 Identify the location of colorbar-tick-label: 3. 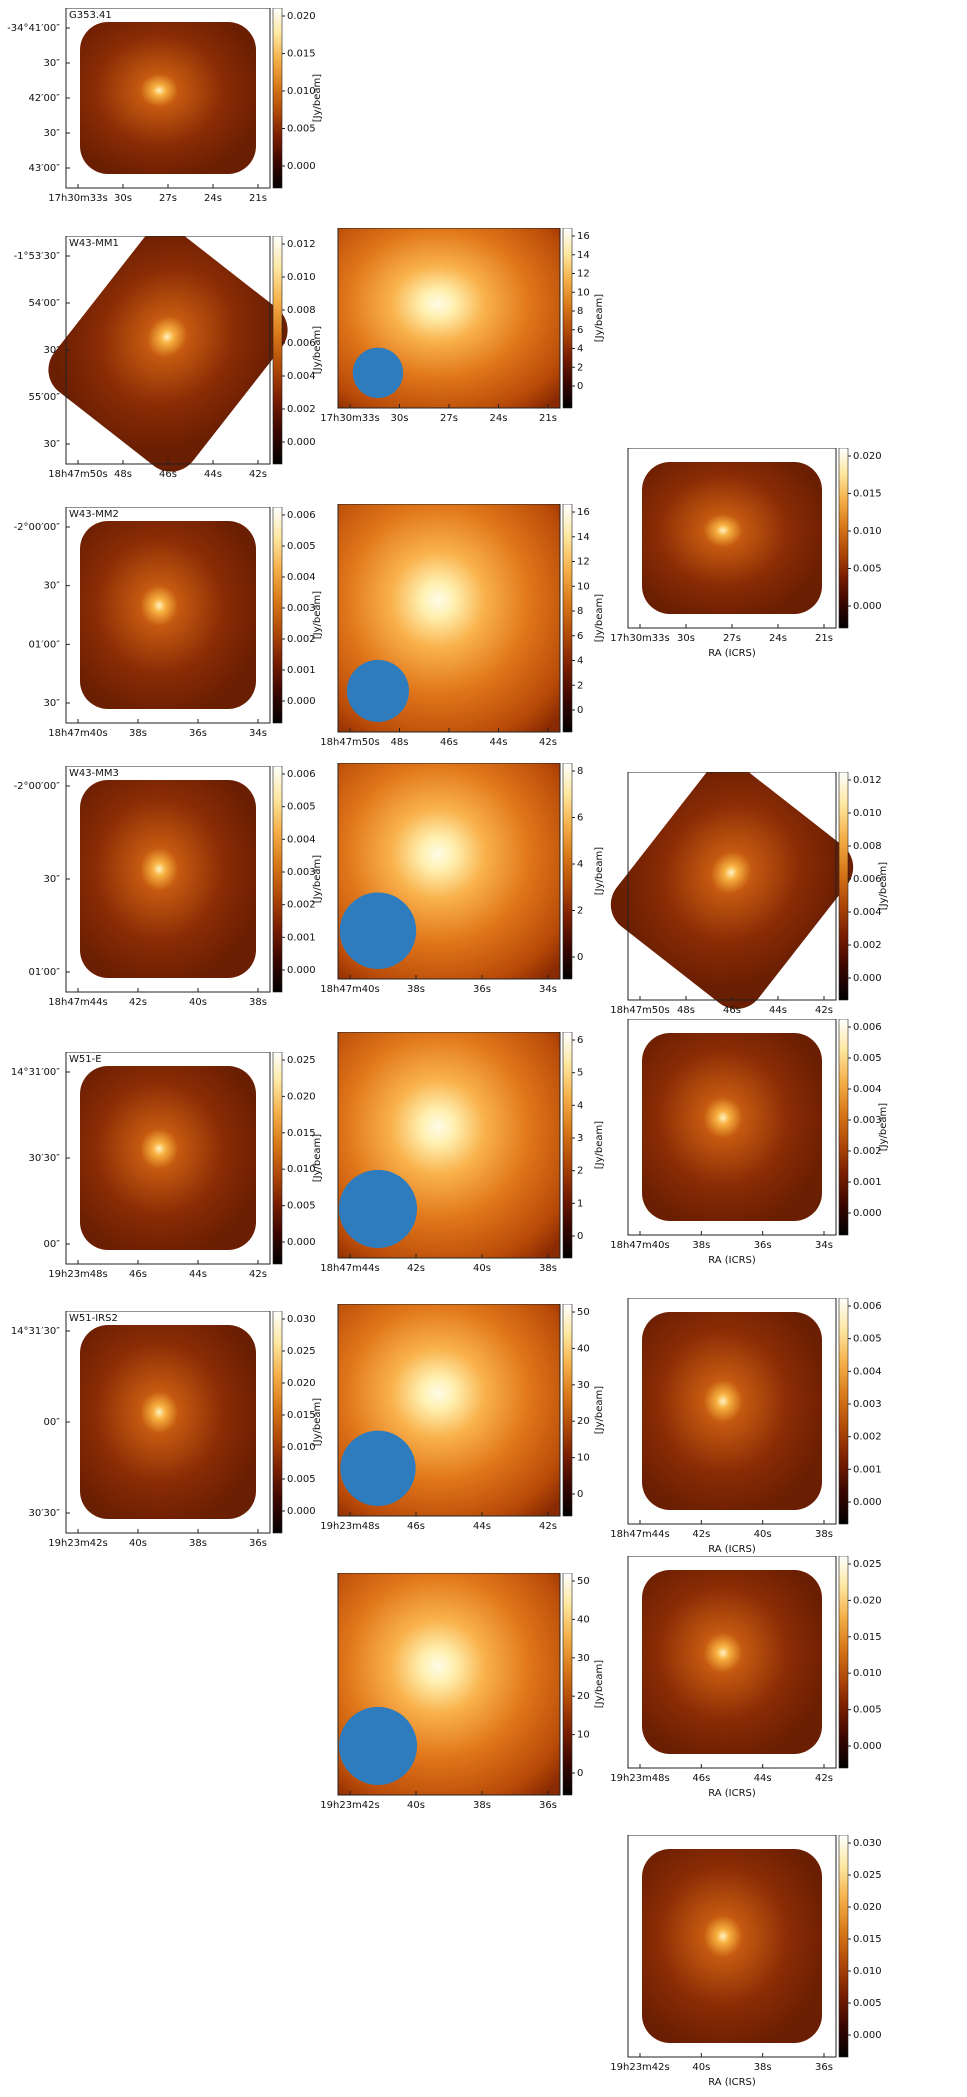
(580, 1138).